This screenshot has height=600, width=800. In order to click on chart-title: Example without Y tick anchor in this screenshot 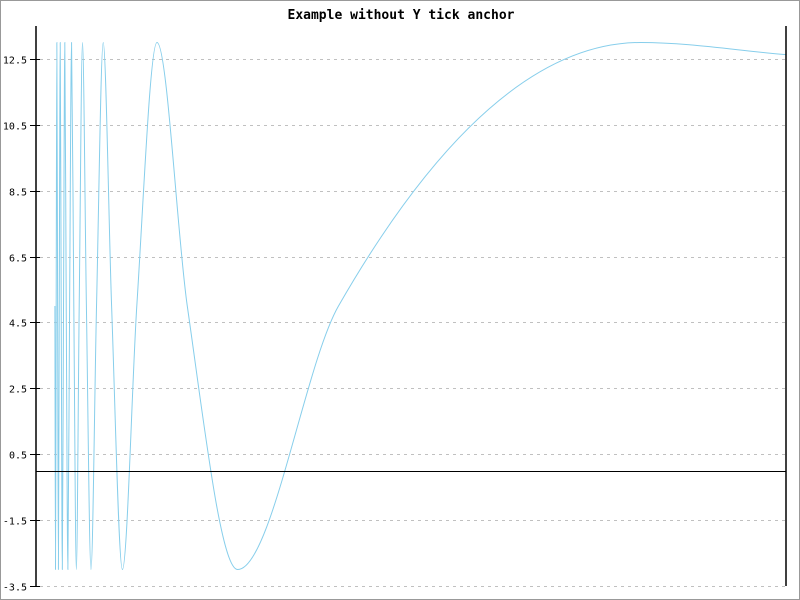, I will do `click(401, 15)`.